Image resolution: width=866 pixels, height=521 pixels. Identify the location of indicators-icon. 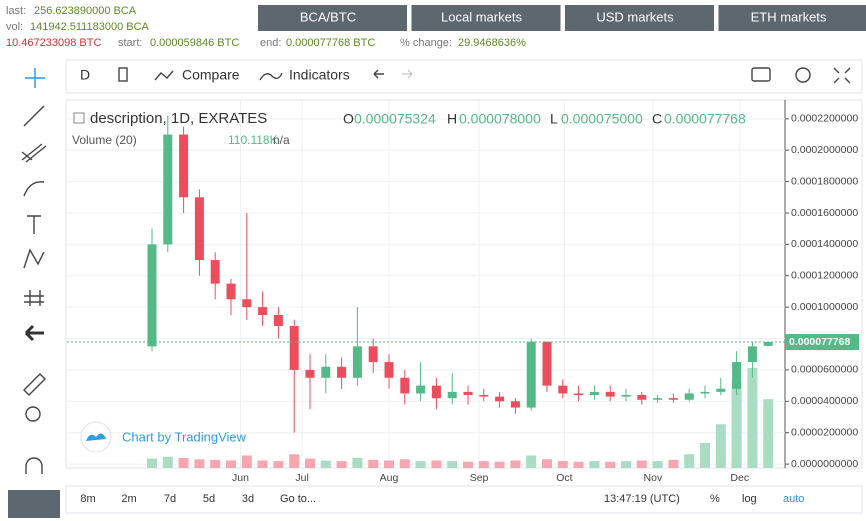
(271, 76).